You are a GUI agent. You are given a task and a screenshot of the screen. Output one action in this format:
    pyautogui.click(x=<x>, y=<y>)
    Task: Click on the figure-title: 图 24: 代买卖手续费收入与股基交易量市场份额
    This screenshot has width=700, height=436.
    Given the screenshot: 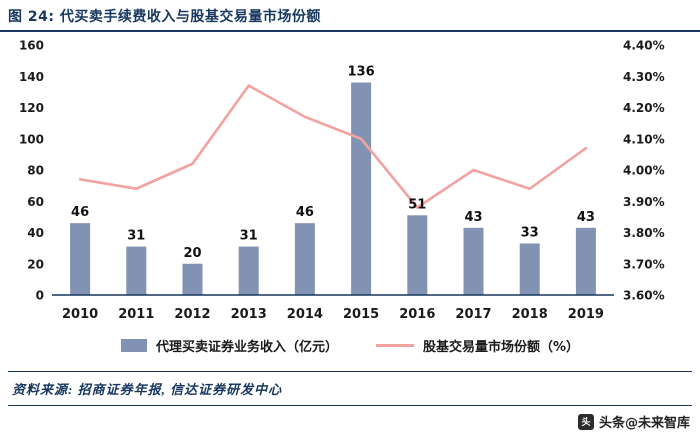 What is the action you would take?
    pyautogui.click(x=164, y=17)
    